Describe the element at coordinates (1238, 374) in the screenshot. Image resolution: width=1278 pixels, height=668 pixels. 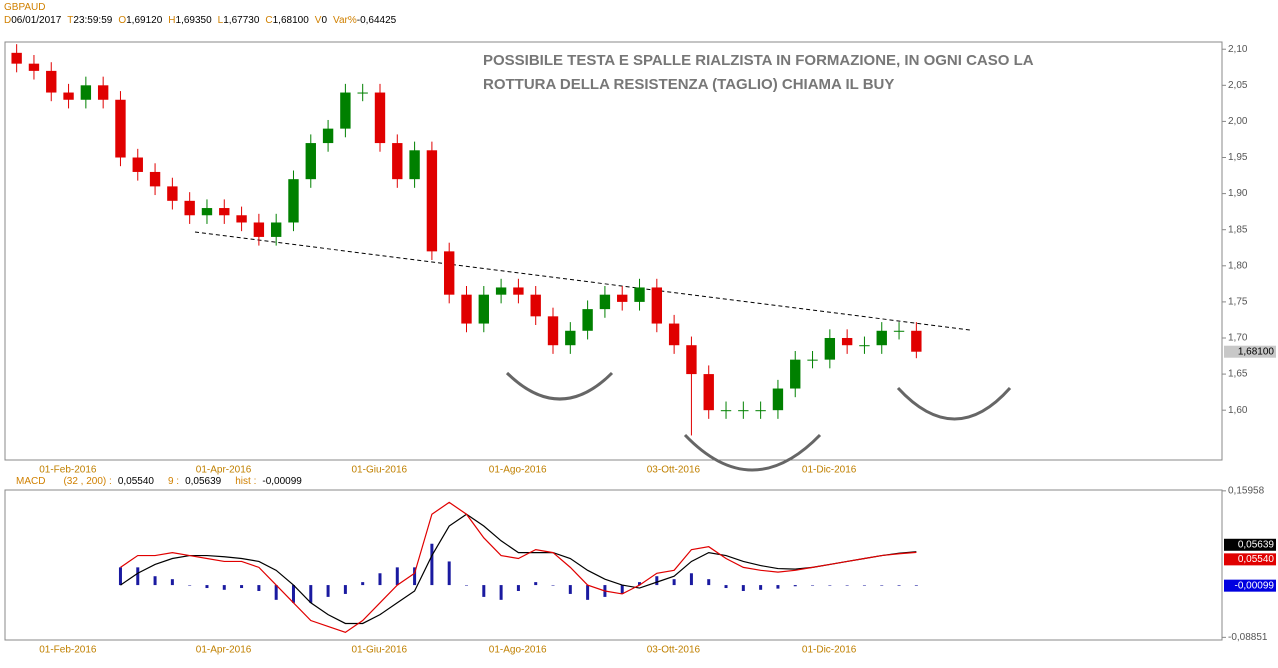
I see `y-tick-label: 1,65` at that location.